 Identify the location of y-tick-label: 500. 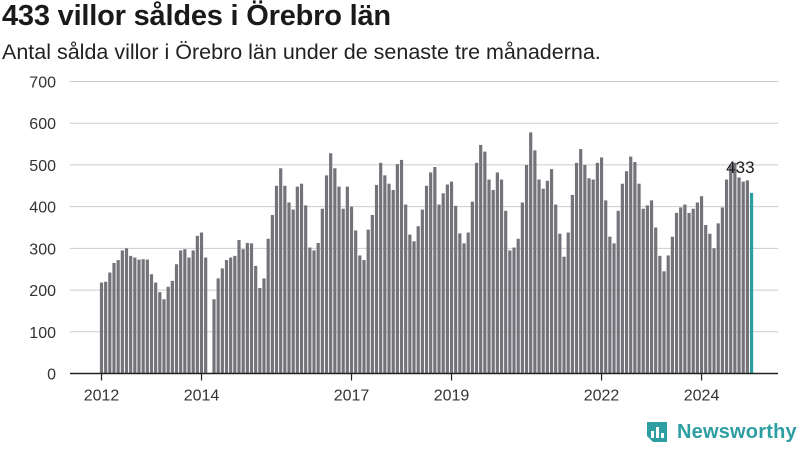
(42, 166).